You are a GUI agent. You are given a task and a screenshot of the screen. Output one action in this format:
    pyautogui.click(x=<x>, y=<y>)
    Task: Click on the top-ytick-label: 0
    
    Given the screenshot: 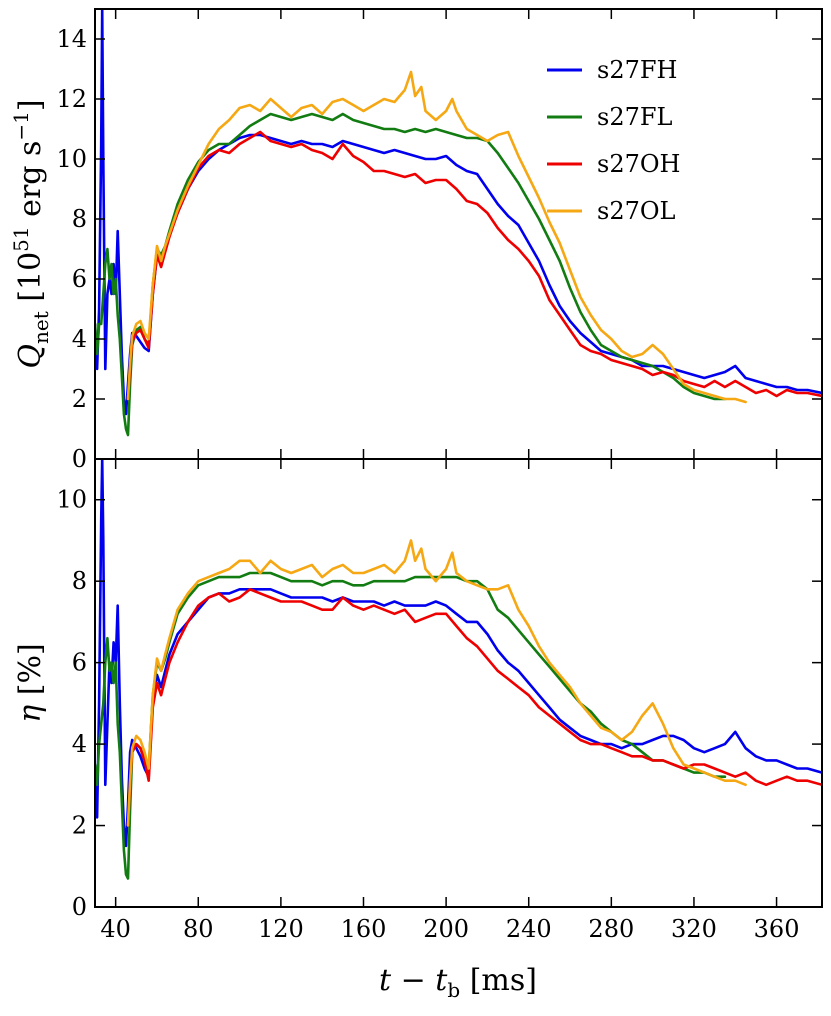 What is the action you would take?
    pyautogui.click(x=79, y=459)
    